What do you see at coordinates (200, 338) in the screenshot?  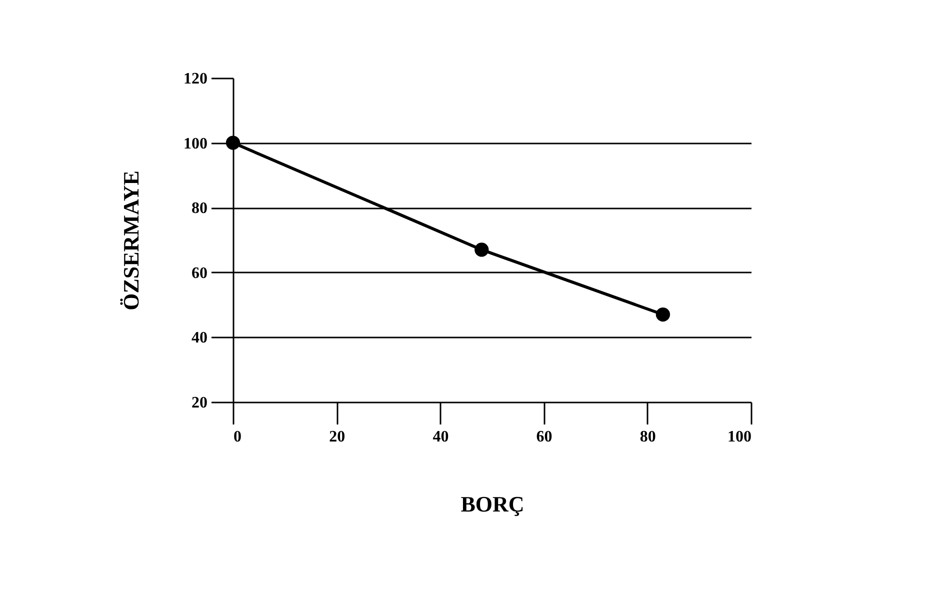 I see `y-tick-label: 40` at bounding box center [200, 338].